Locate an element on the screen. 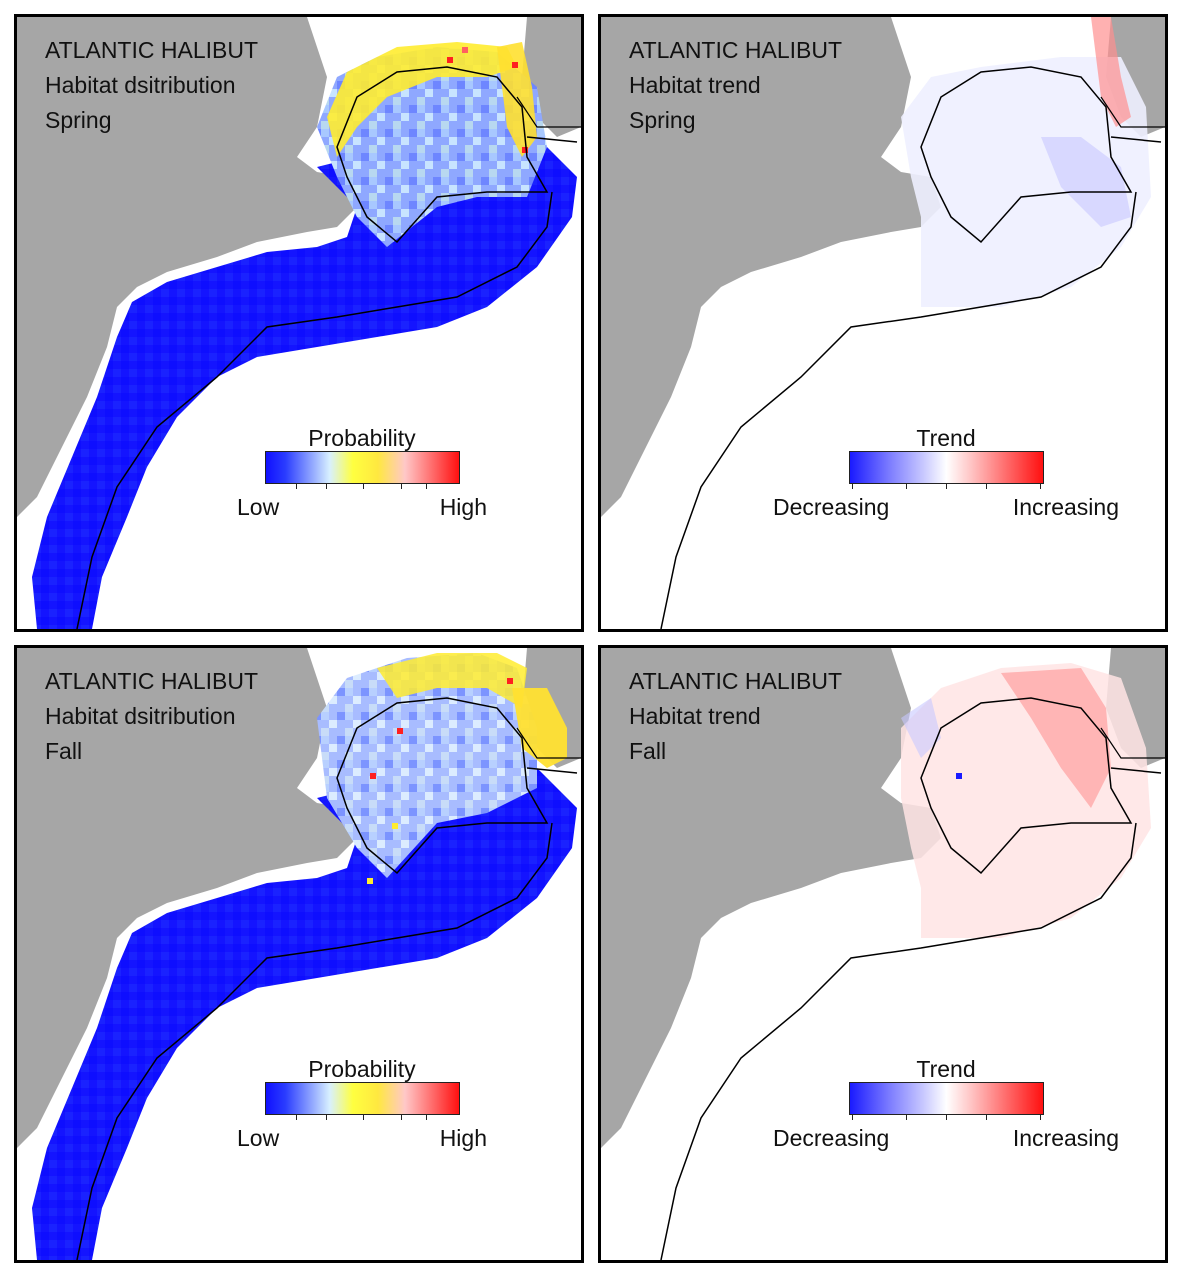 This screenshot has width=1182, height=1279. trend-field is located at coordinates (1026, 182).